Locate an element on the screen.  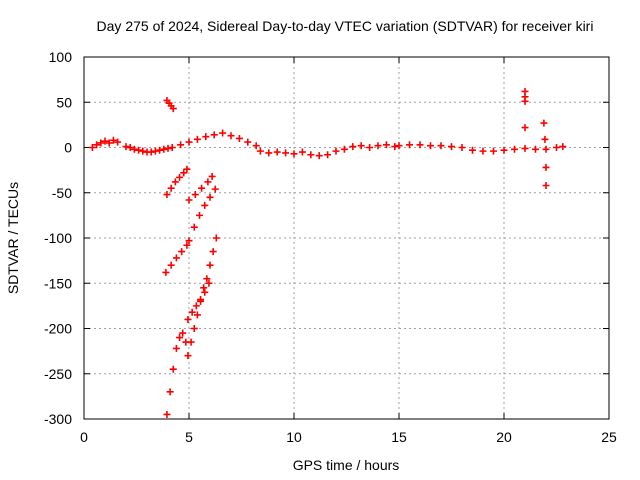
y-axis-title: SDTVAR / TECUs is located at coordinates (13, 238).